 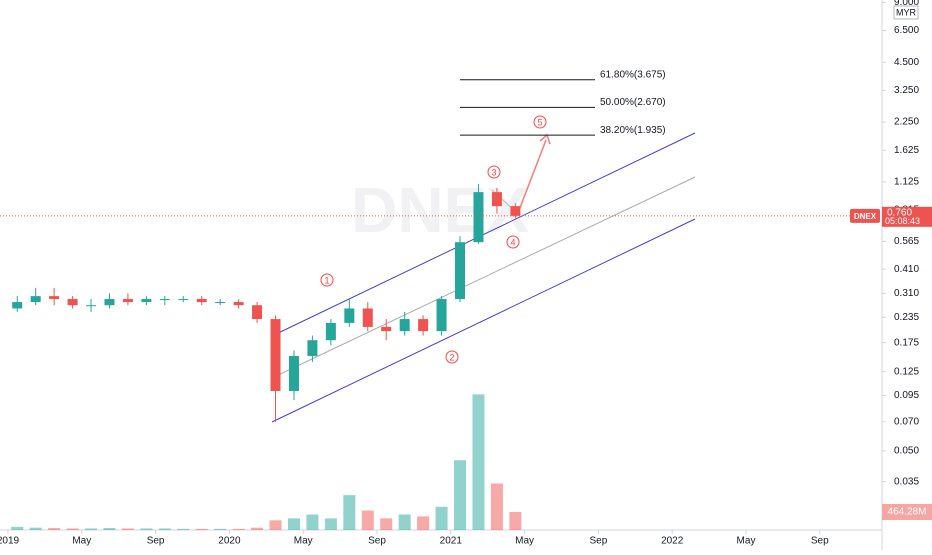 What do you see at coordinates (906, 269) in the screenshot?
I see `y-tick-label: 0.410` at bounding box center [906, 269].